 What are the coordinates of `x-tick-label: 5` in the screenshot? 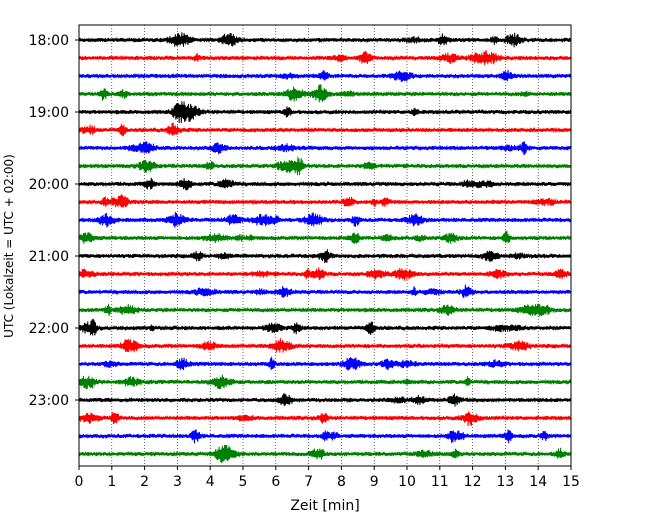 It's located at (243, 482).